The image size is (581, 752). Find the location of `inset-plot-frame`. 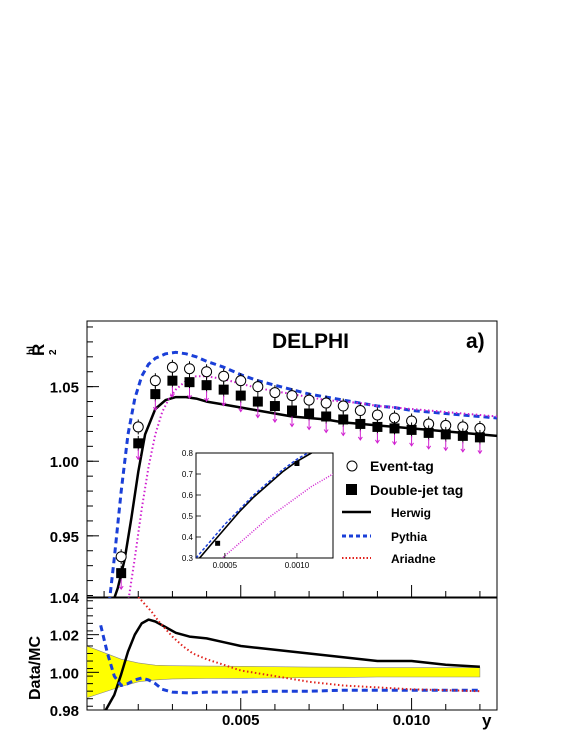

inset-plot-frame is located at coordinates (264, 505).